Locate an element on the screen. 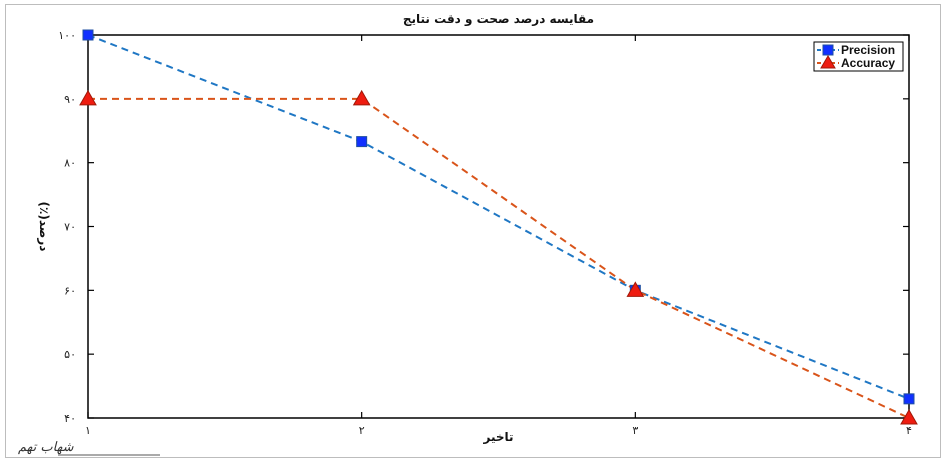 The image size is (947, 466). x-tick-label: ۱ is located at coordinates (88, 430).